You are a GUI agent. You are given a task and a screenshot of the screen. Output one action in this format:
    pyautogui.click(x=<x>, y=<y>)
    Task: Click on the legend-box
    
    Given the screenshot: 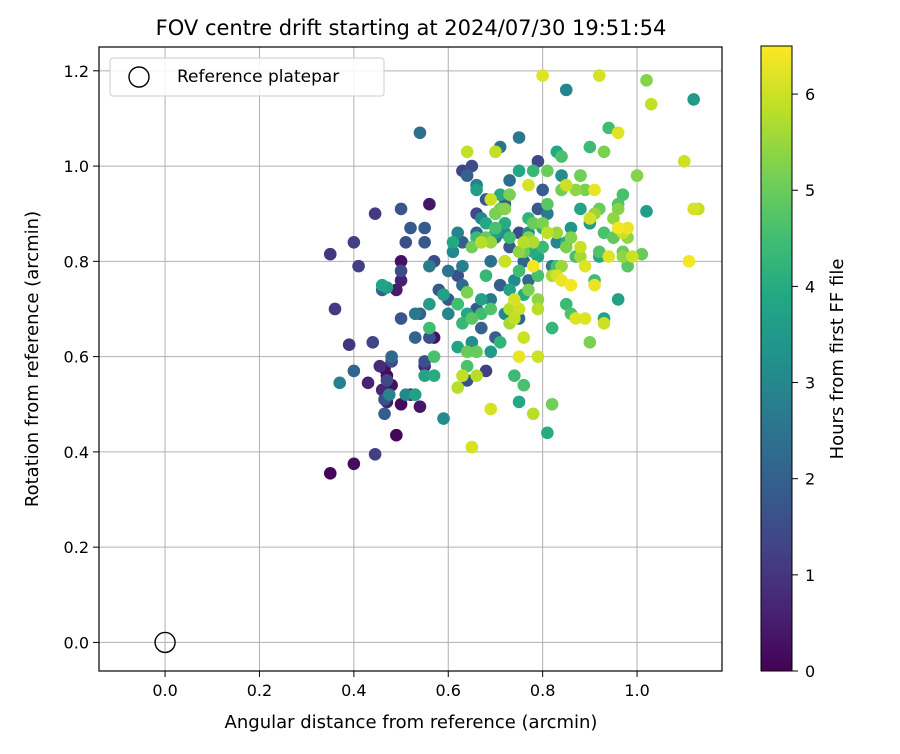 What is the action you would take?
    pyautogui.click(x=247, y=77)
    